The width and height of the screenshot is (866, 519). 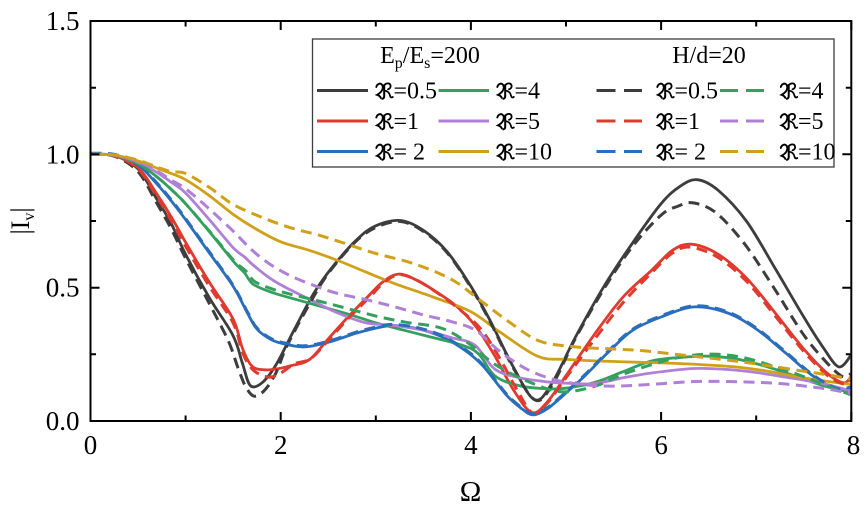 I want to click on svg-text: 0, so click(x=91, y=445).